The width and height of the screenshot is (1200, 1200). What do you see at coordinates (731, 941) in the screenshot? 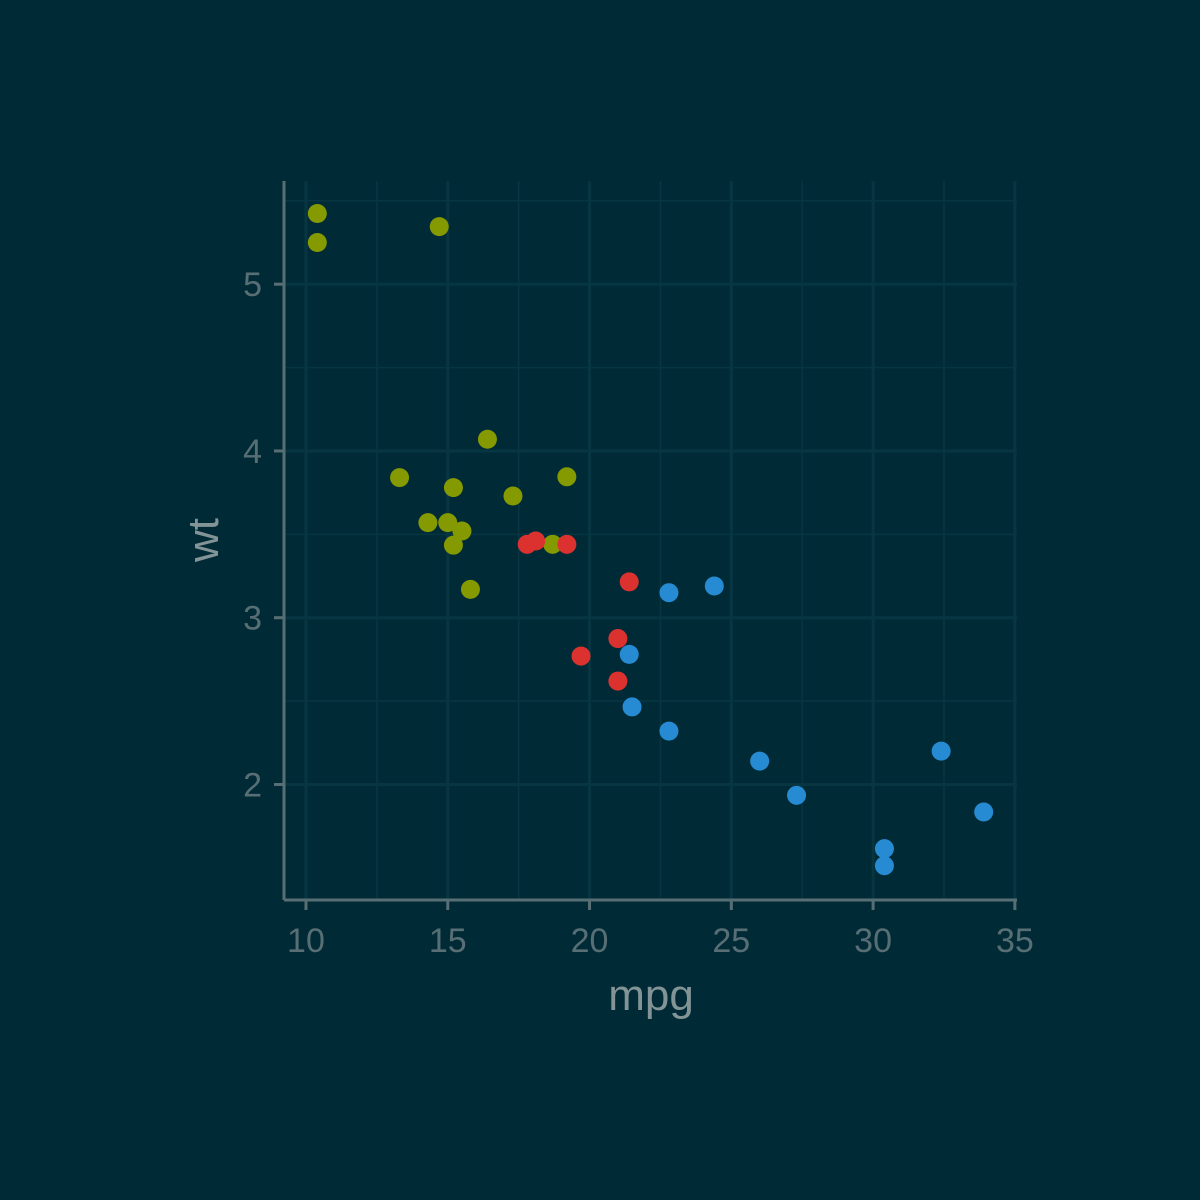
I see `x-tick-label: 25` at bounding box center [731, 941].